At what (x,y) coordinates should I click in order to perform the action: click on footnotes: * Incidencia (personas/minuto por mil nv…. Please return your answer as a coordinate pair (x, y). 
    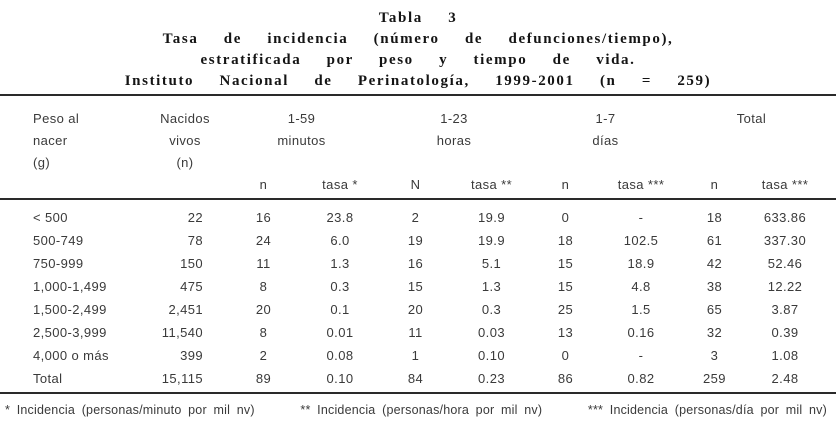
    Looking at the image, I should click on (416, 410).